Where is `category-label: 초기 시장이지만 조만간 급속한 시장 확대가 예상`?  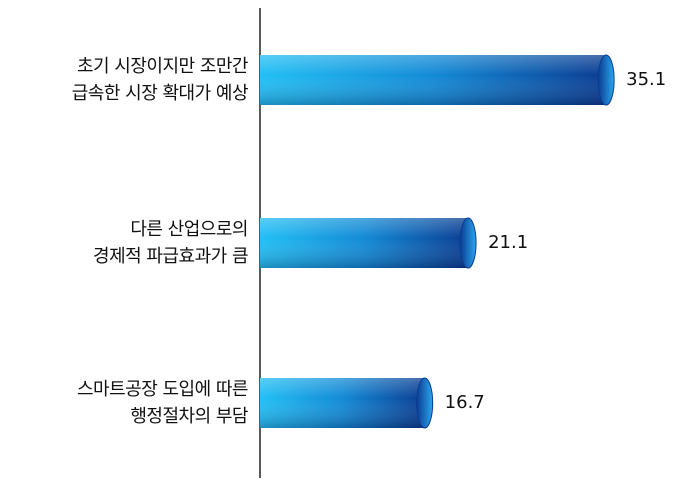
category-label: 초기 시장이지만 조만간 급속한 시장 확대가 예상 is located at coordinates (160, 80).